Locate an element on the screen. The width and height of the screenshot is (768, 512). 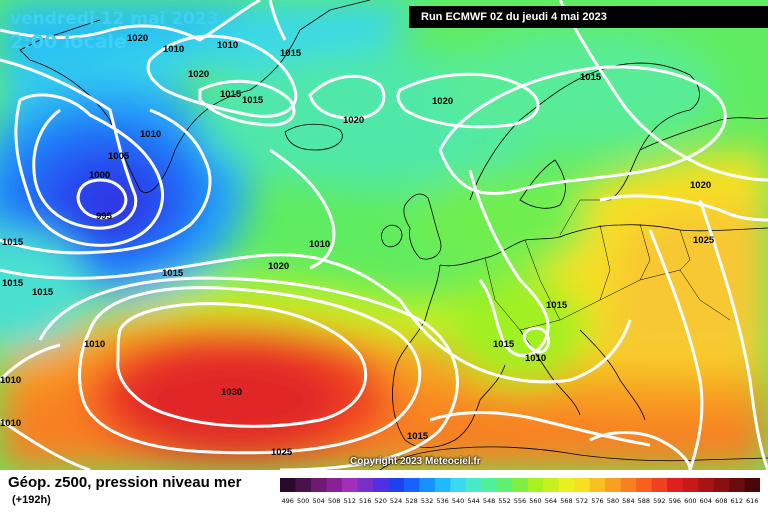
legend-tick-label: 528 is located at coordinates (411, 501).